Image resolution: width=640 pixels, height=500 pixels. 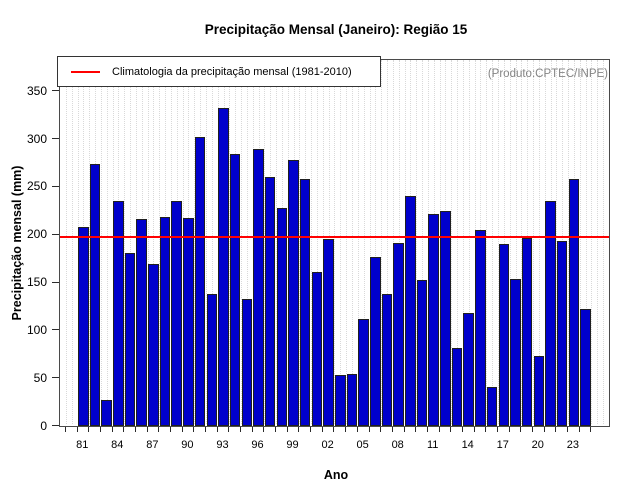 I want to click on bar-1997, so click(x=270, y=301).